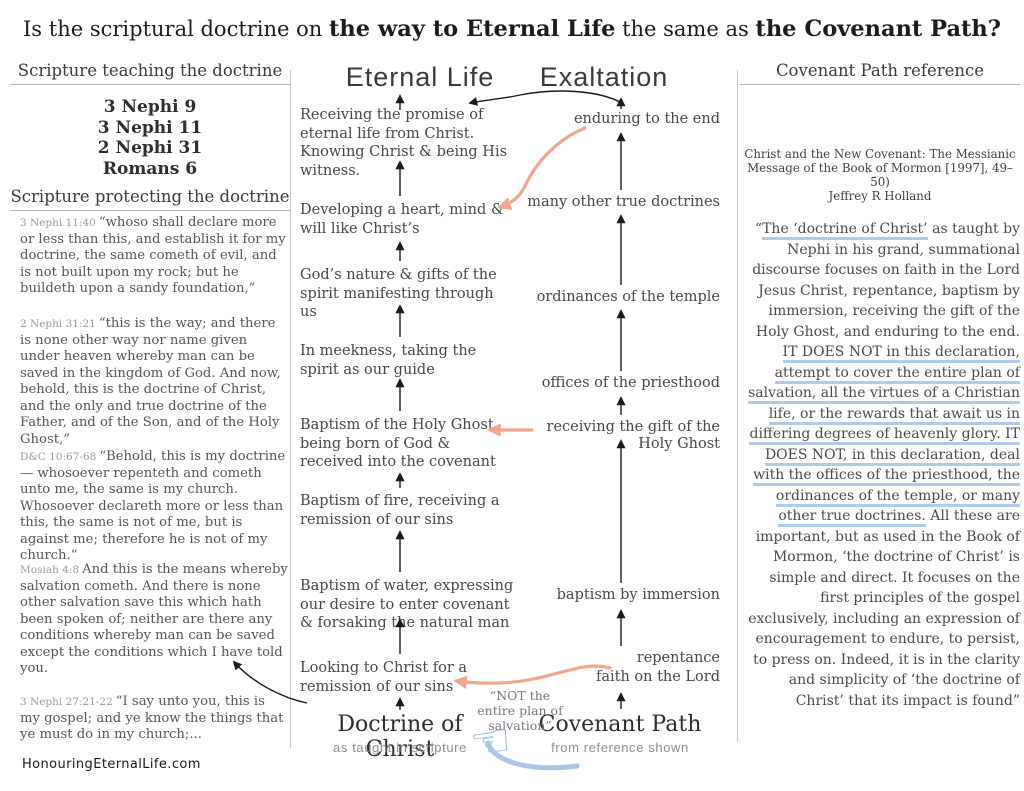  Describe the element at coordinates (150, 127) in the screenshot. I see `scripture-reference: 3 Nephi 11` at that location.